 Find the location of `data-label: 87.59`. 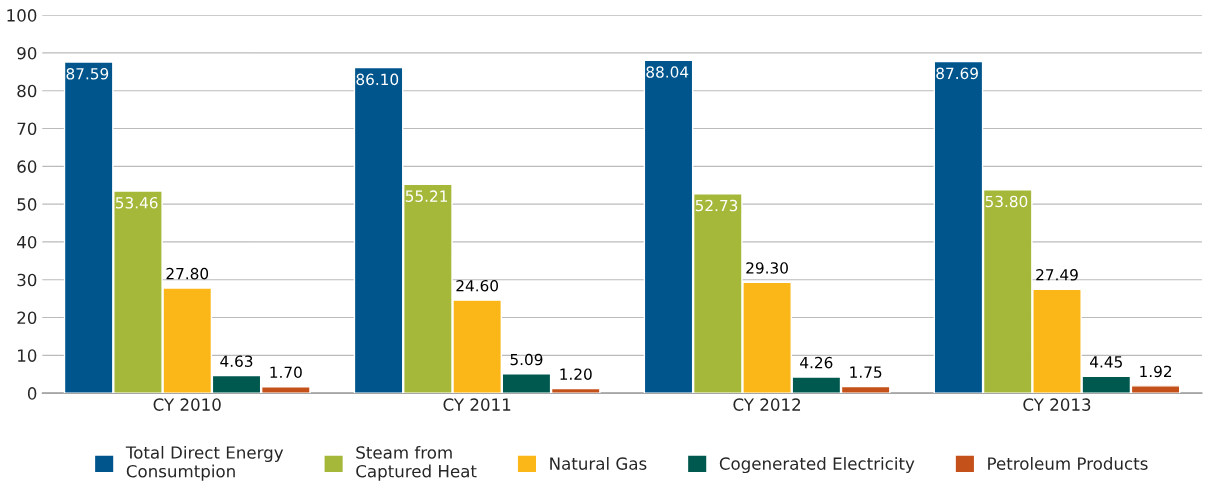

data-label: 87.59 is located at coordinates (87, 73).